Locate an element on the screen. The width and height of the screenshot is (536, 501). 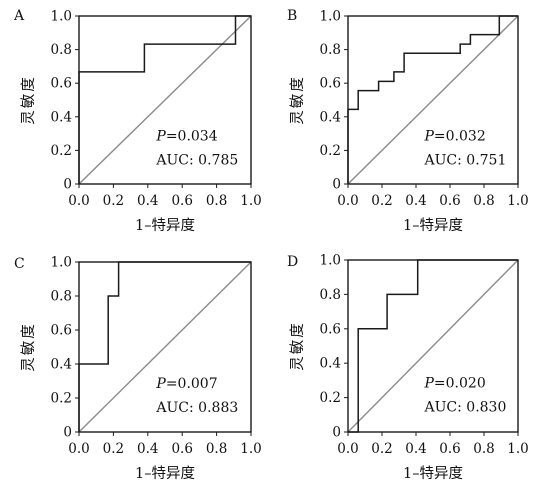
p-value-text: P=0.020 is located at coordinates (455, 383).